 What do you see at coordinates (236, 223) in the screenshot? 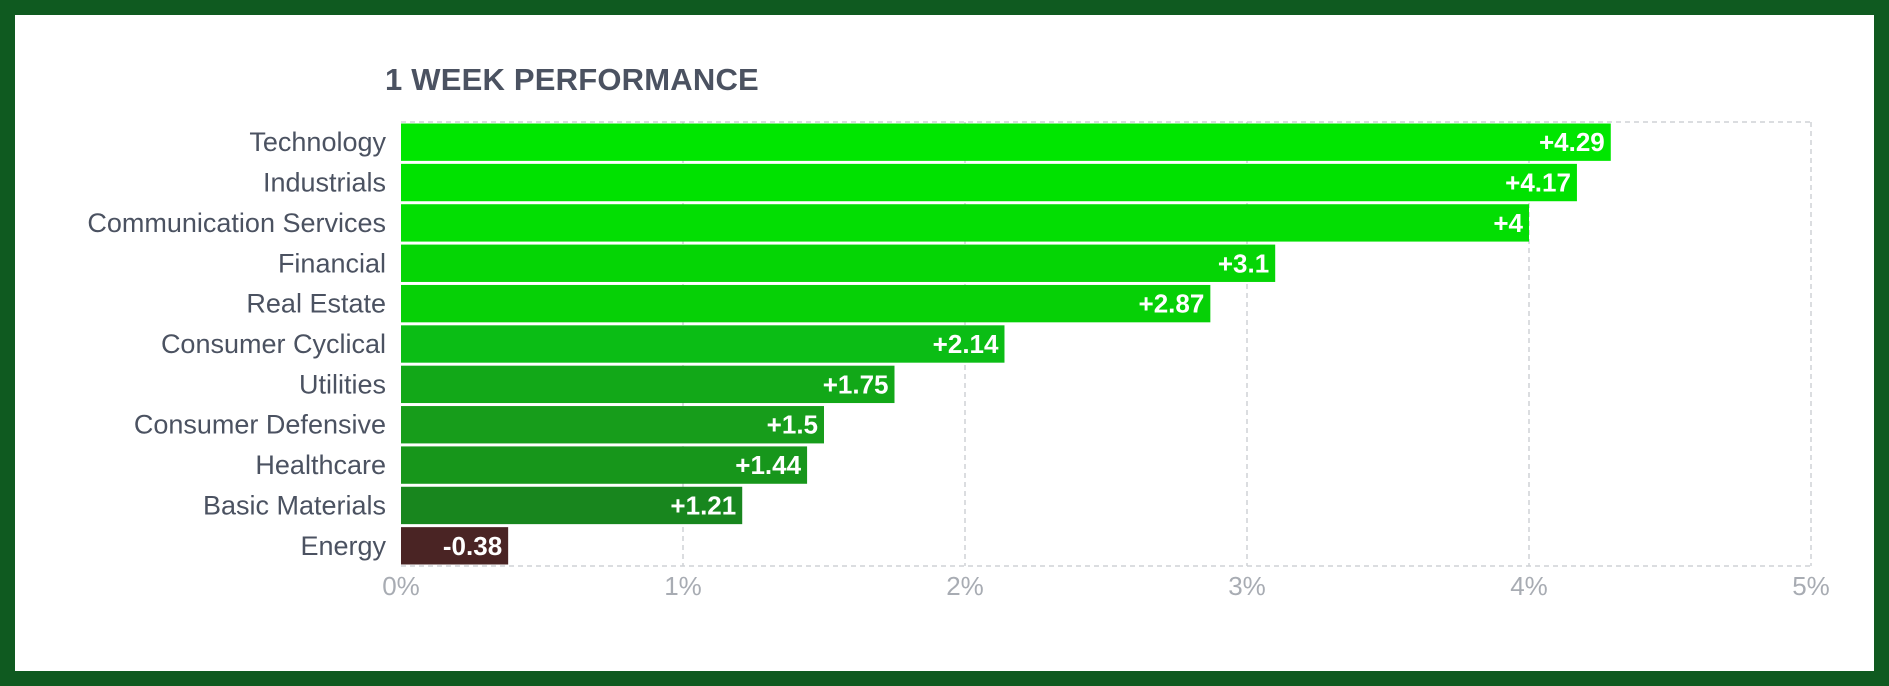
I see `category-label: Communication Services` at bounding box center [236, 223].